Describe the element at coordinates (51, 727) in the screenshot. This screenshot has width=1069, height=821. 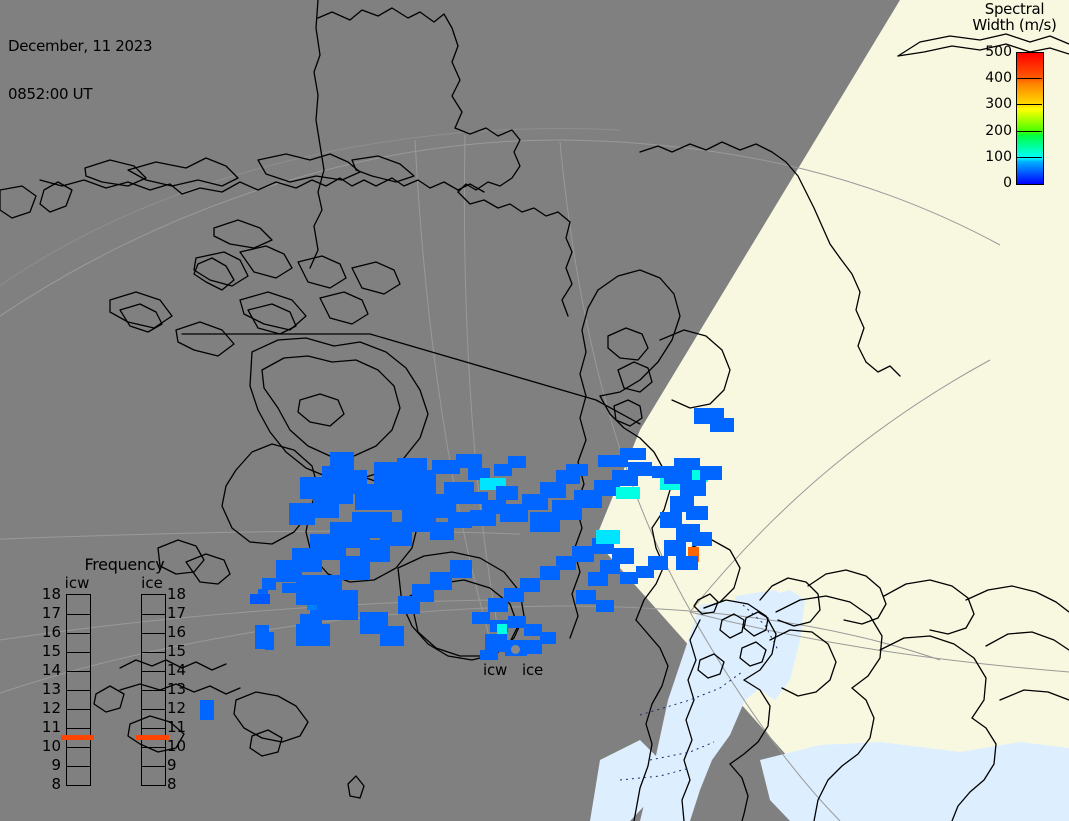
I see `frequency-tick-icw-11: 11` at that location.